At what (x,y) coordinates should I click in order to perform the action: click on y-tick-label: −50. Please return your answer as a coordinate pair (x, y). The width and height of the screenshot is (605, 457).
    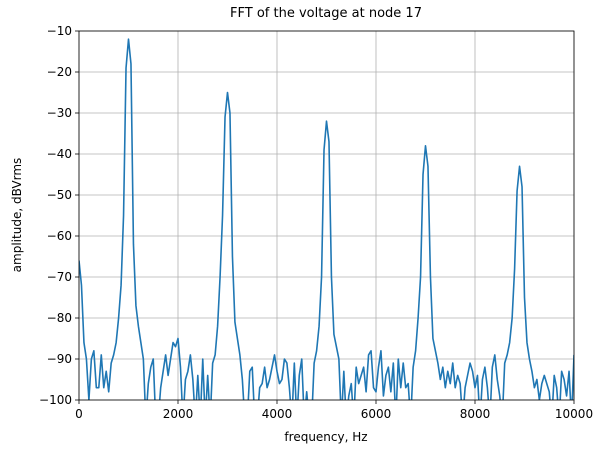
    Looking at the image, I should click on (59, 195).